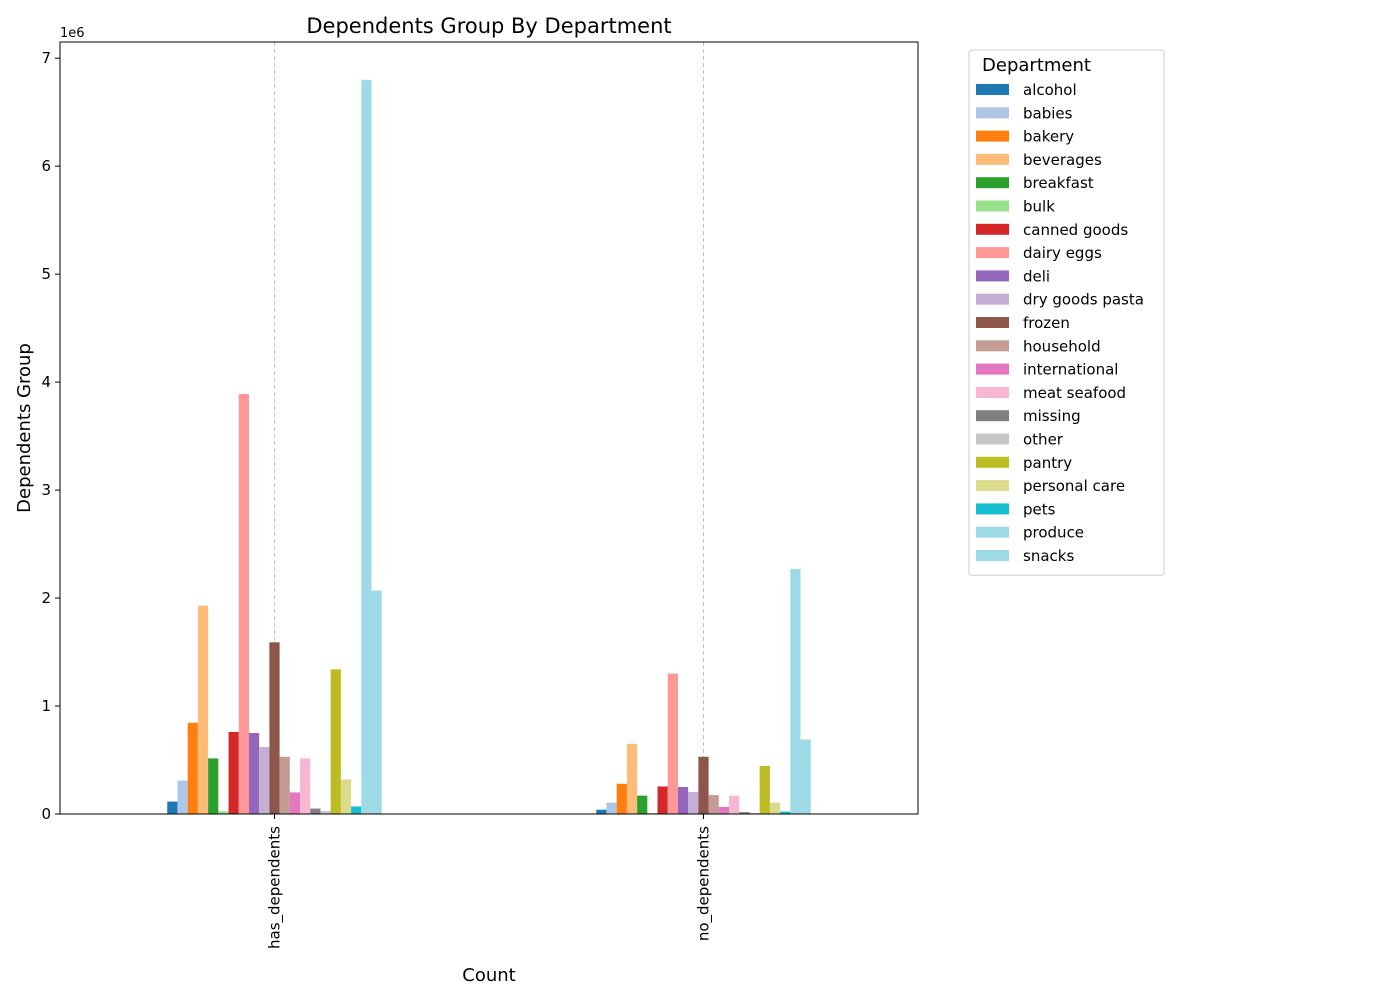  I want to click on bar-has_dependents-deli, so click(254, 773).